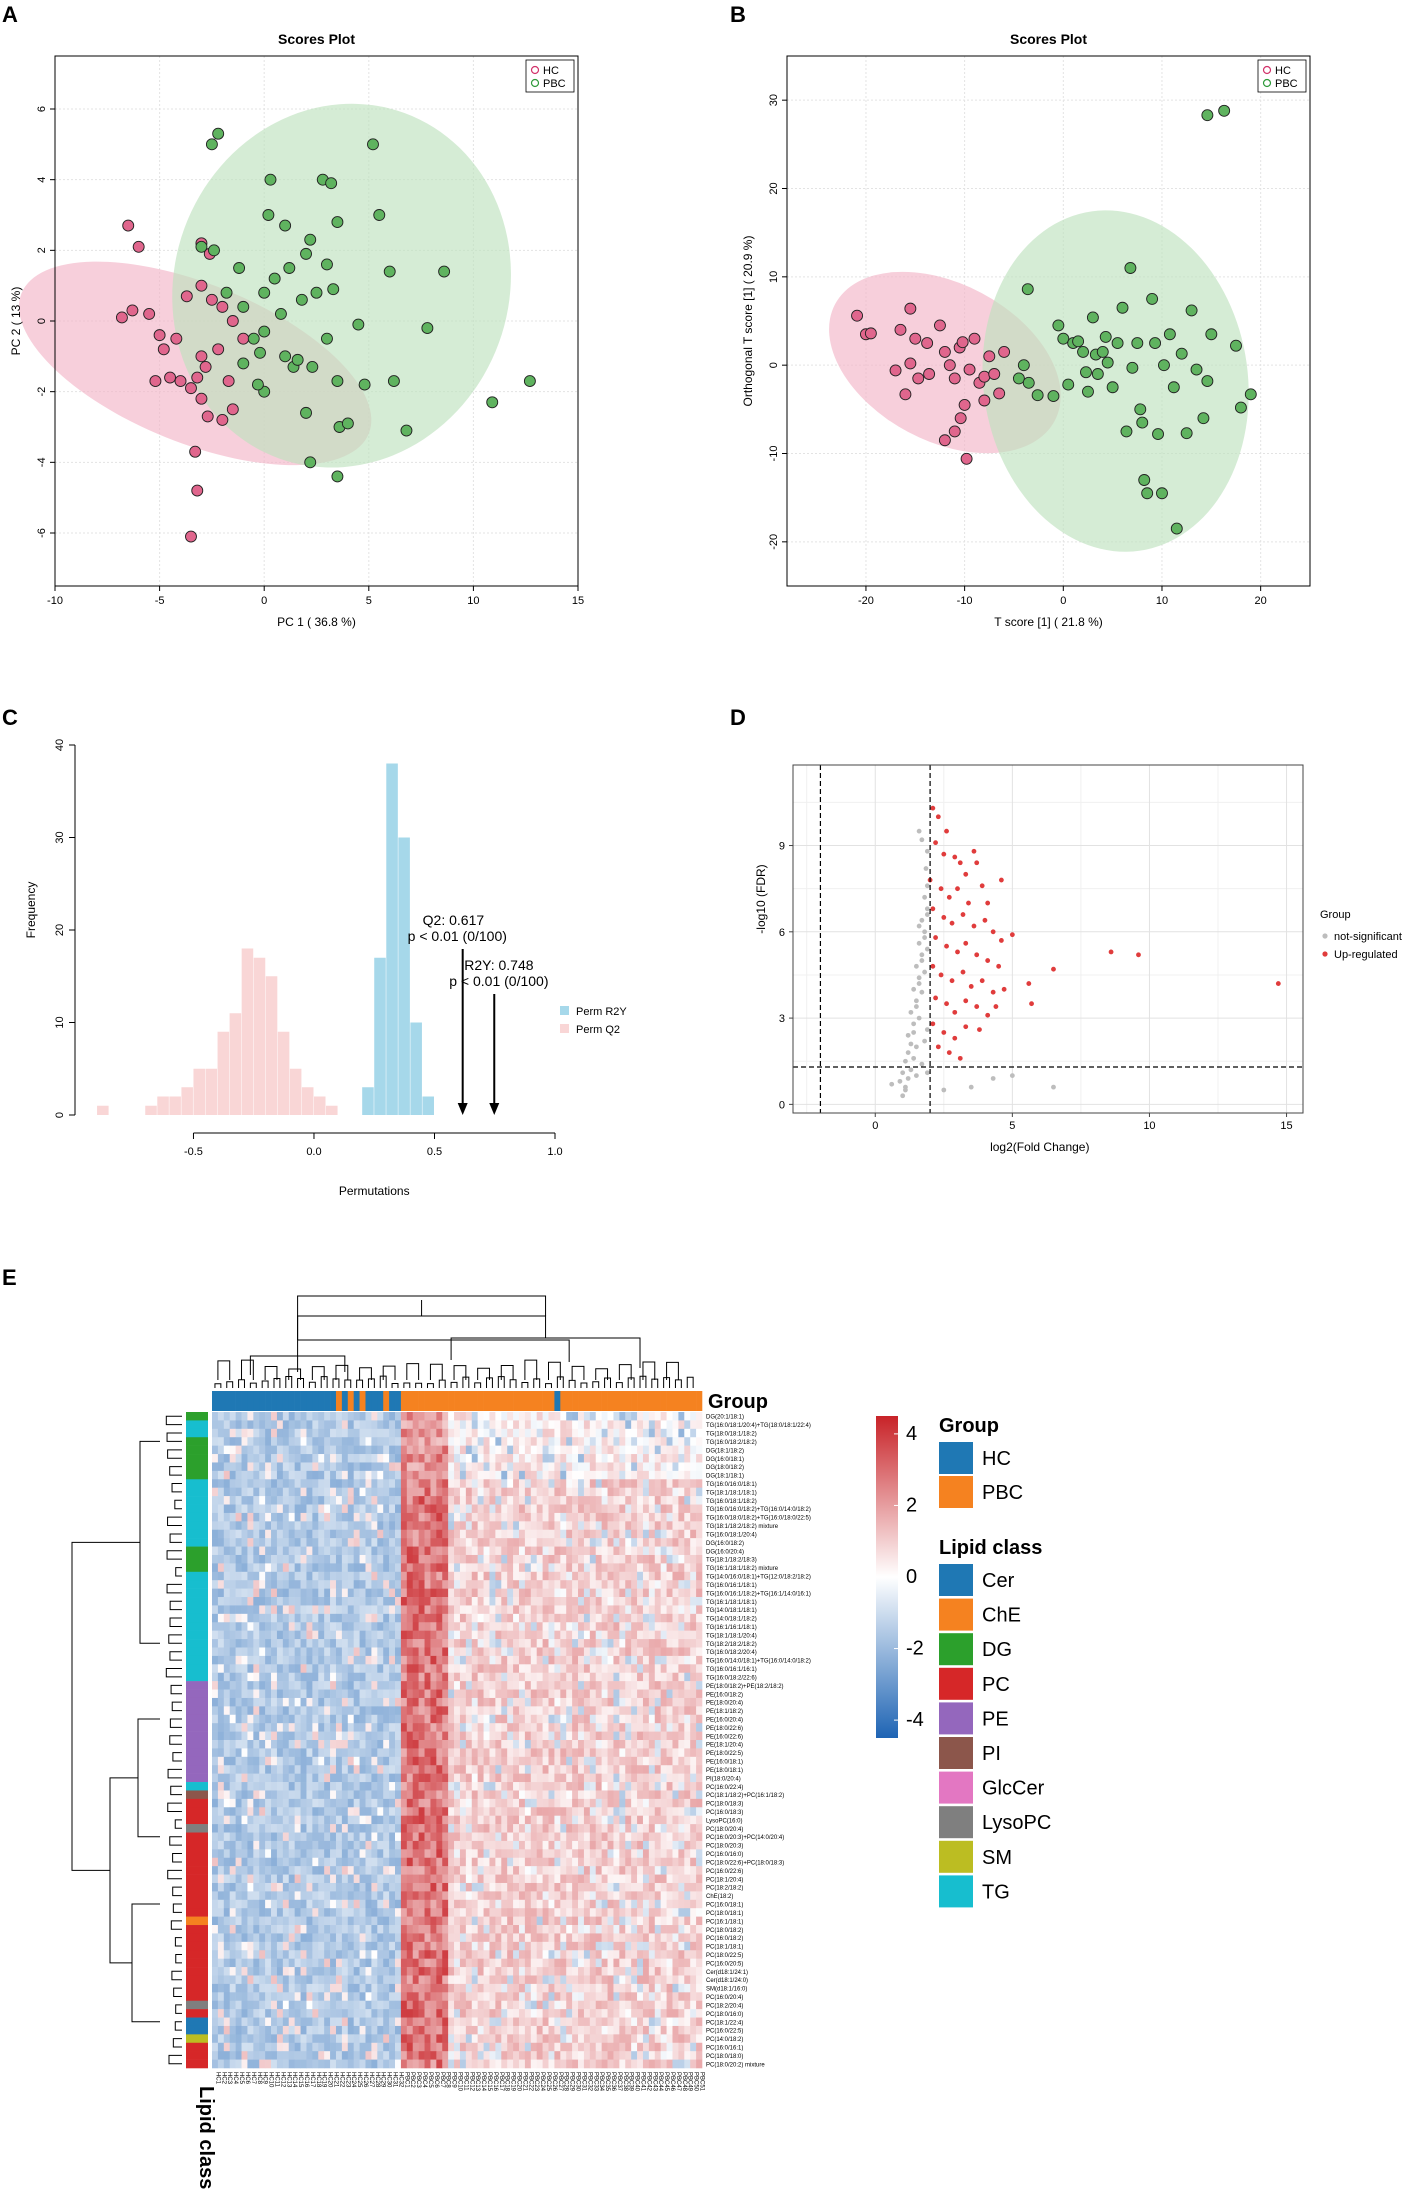 Image resolution: width=1424 pixels, height=2194 pixels. What do you see at coordinates (271, 1045) in the screenshot?
I see `histogram-bar-q2` at bounding box center [271, 1045].